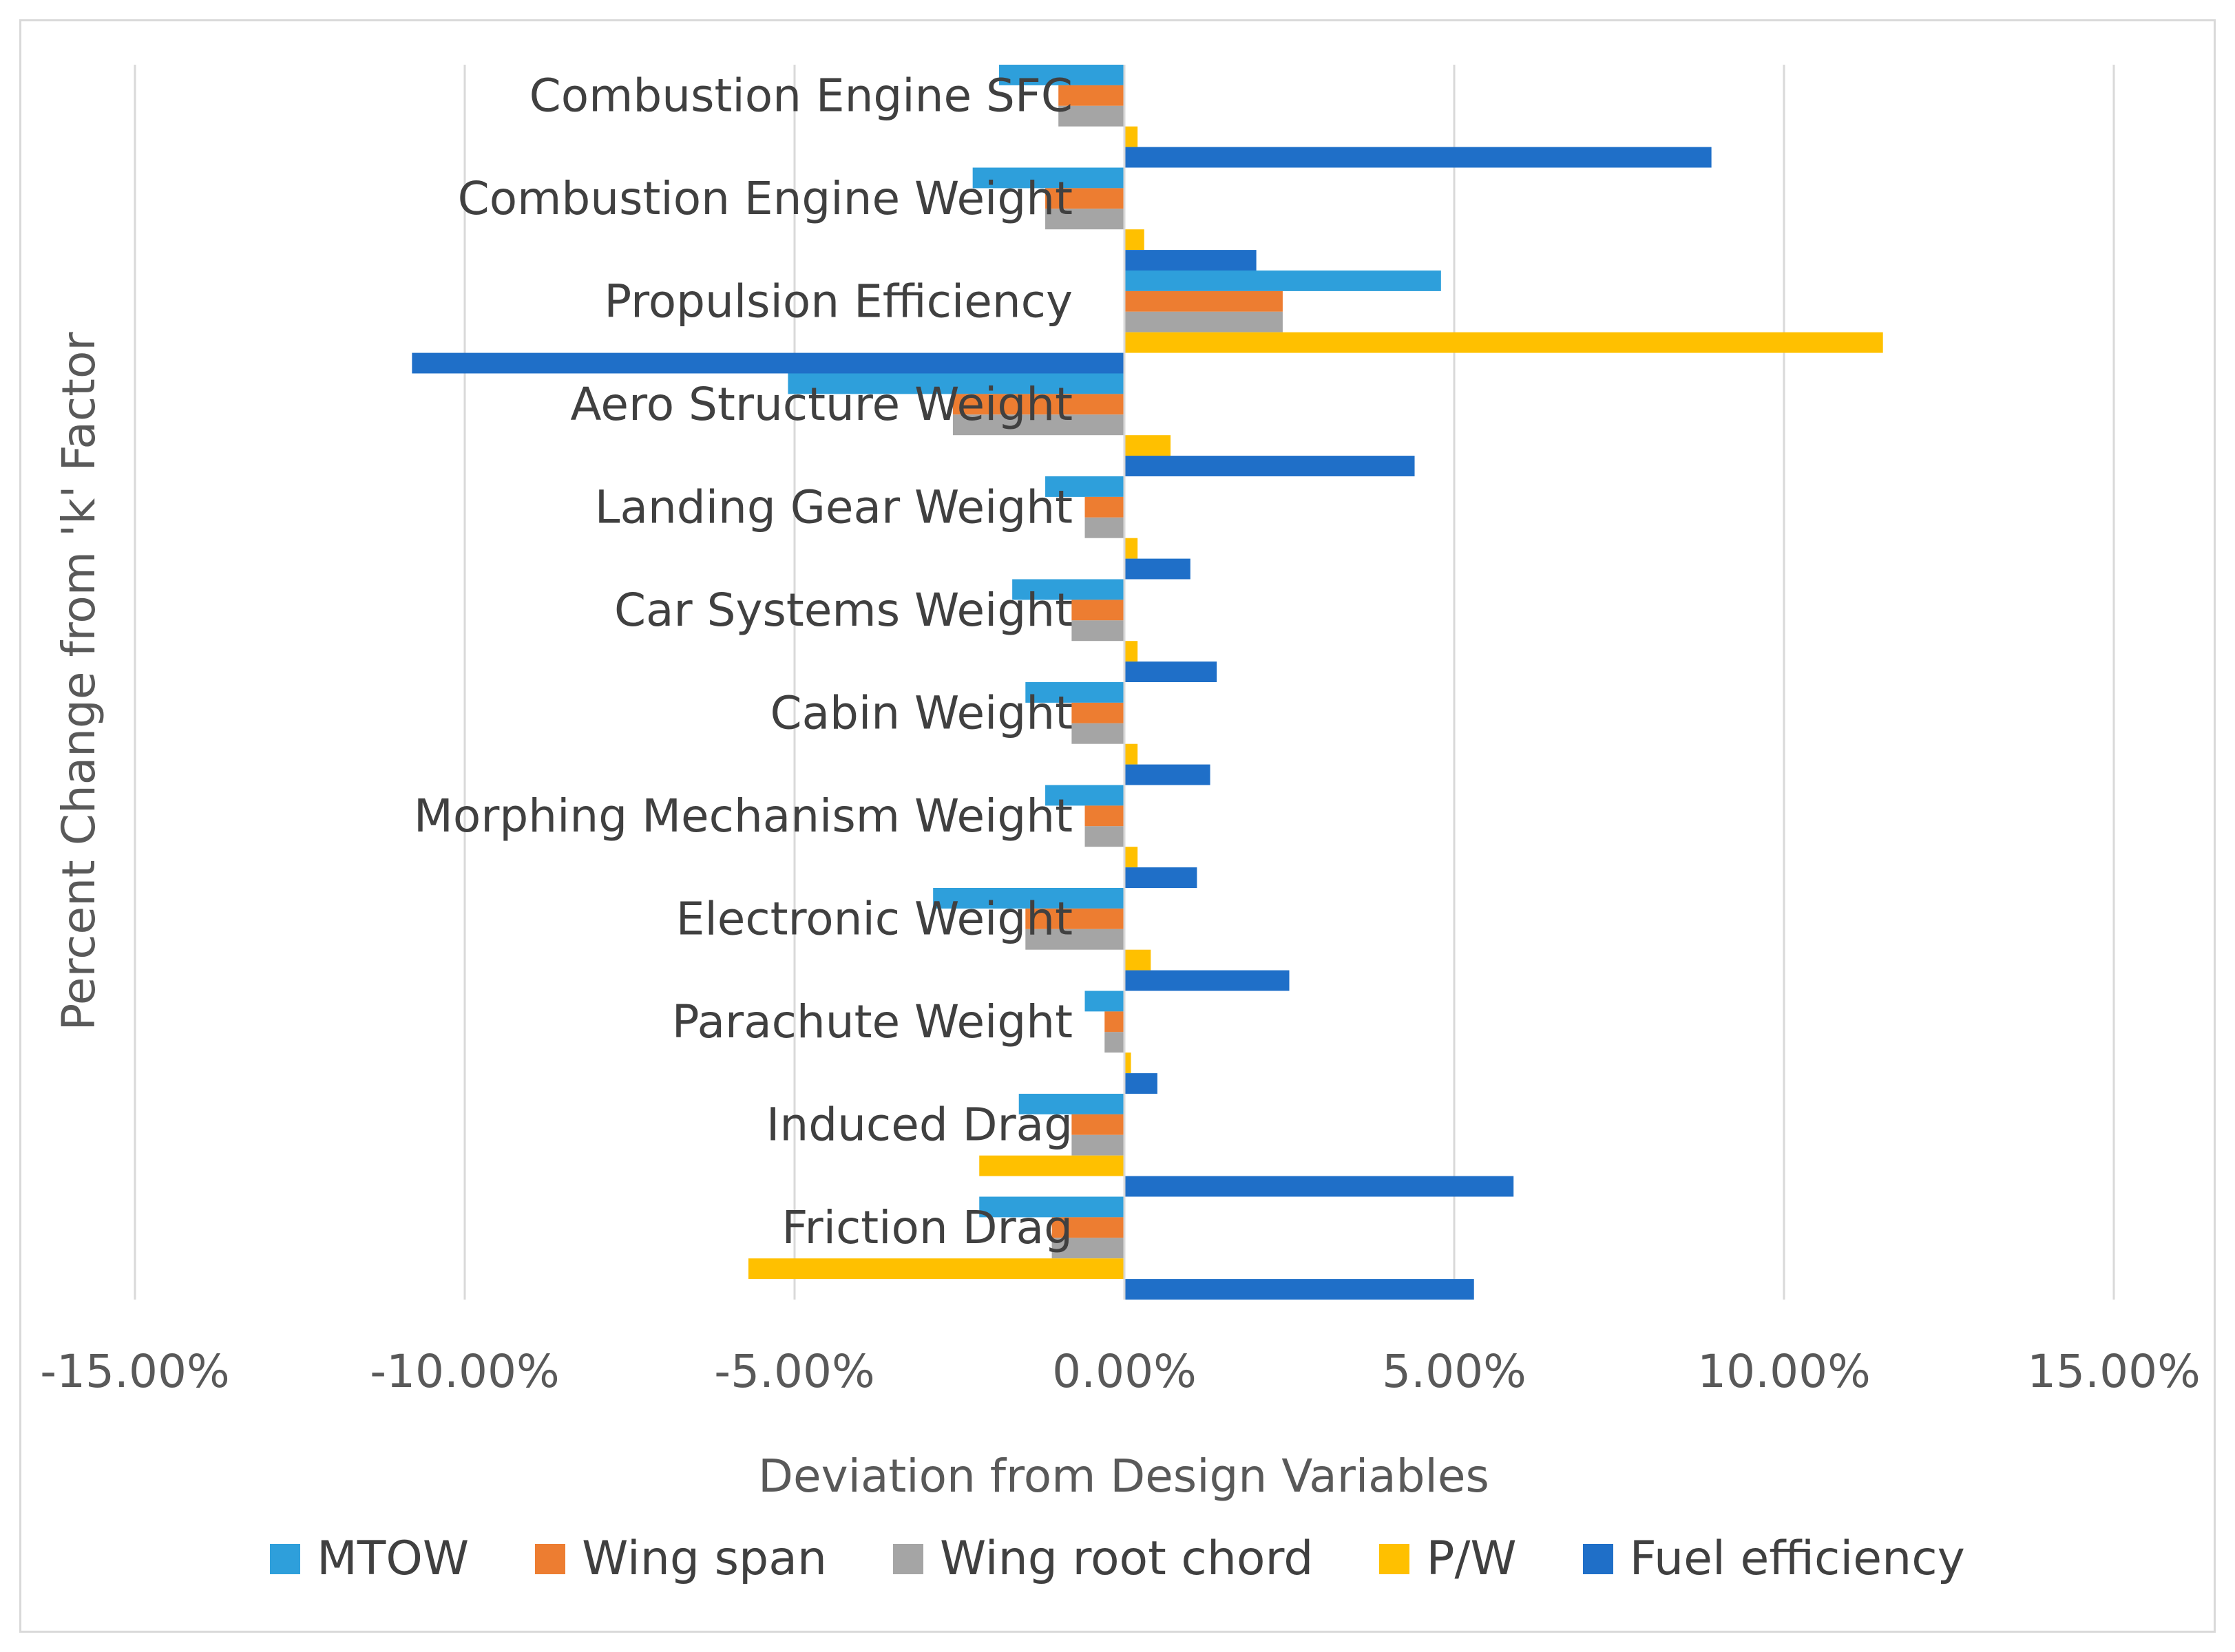 The height and width of the screenshot is (1652, 2235). I want to click on category-label: Morphing Mechanism Weight, so click(744, 816).